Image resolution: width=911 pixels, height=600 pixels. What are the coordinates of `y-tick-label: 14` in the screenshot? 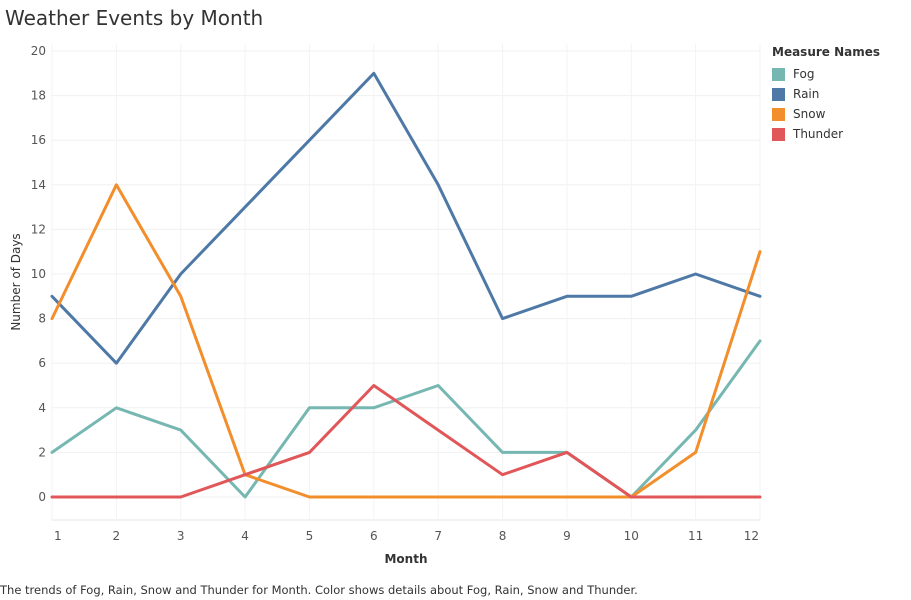 It's located at (38, 185).